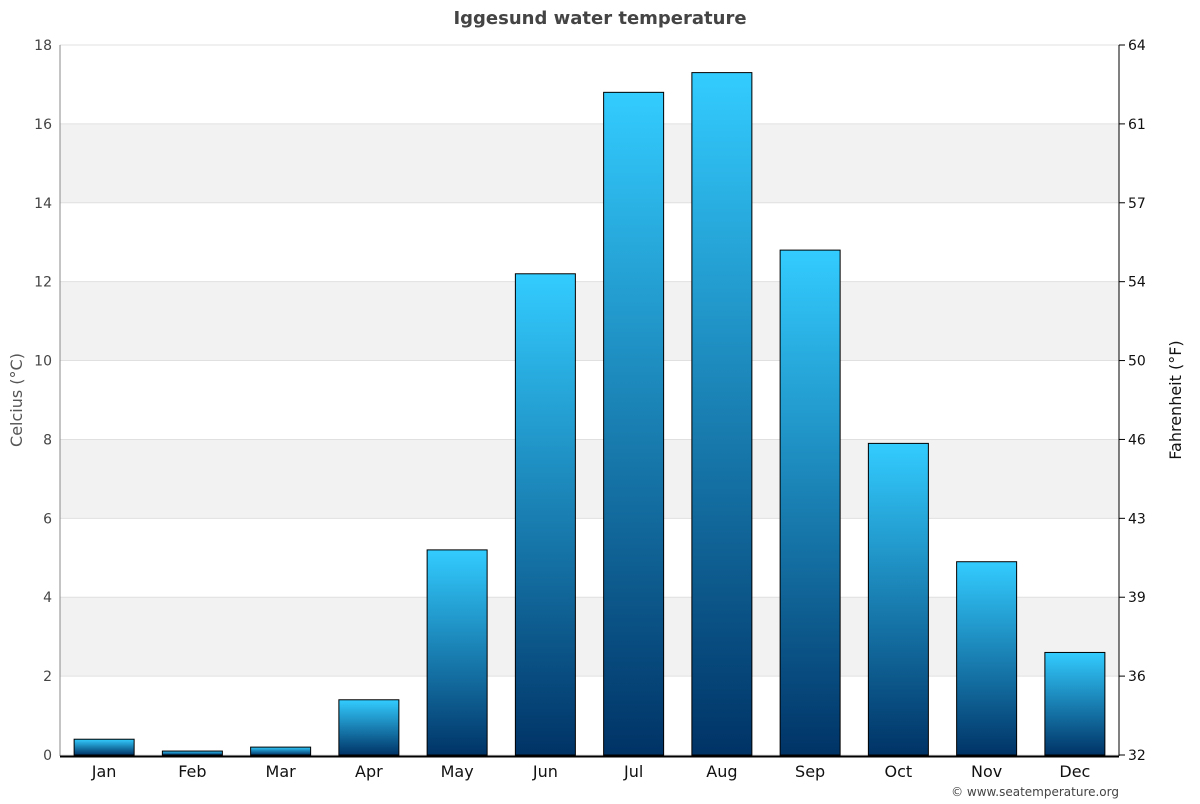 Image resolution: width=1200 pixels, height=804 pixels. Describe the element at coordinates (898, 599) in the screenshot. I see `bar-oct` at that location.